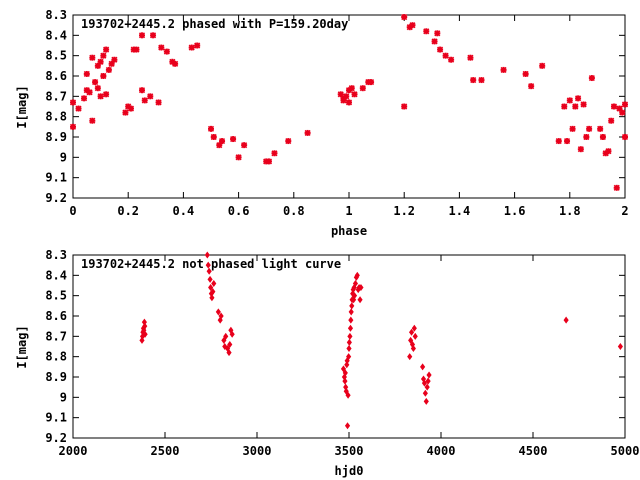  Describe the element at coordinates (56, 296) in the screenshot. I see `y-tick-label: 8.5` at that location.